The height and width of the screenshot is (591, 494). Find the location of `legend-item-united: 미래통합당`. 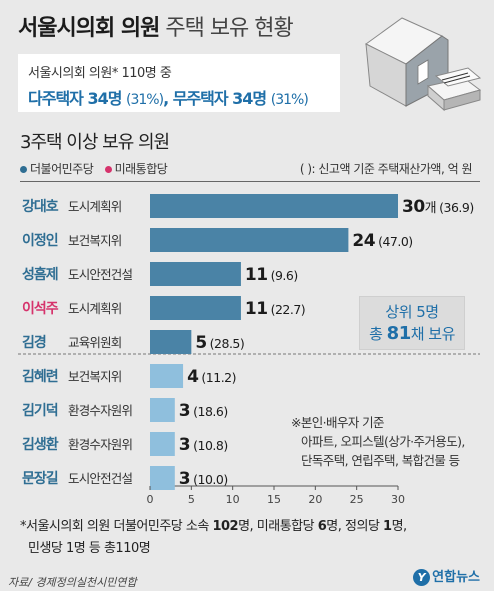

legend-item-united: 미래통합당 is located at coordinates (136, 169).